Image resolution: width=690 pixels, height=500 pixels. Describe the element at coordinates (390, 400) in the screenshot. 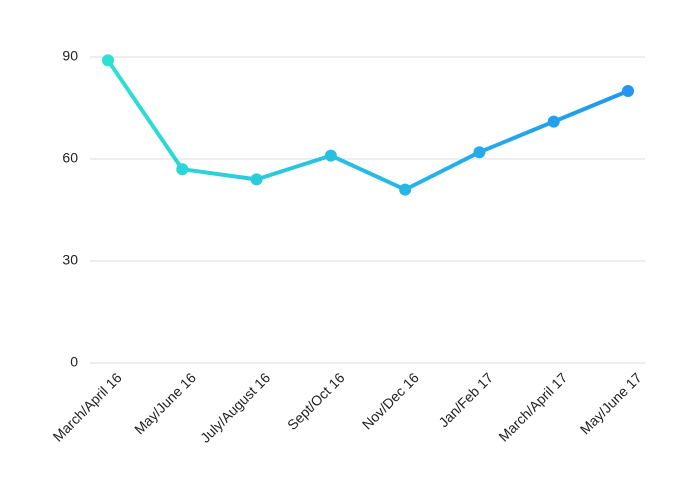

I see `x-tick-label: Nov/Dec 16` at that location.